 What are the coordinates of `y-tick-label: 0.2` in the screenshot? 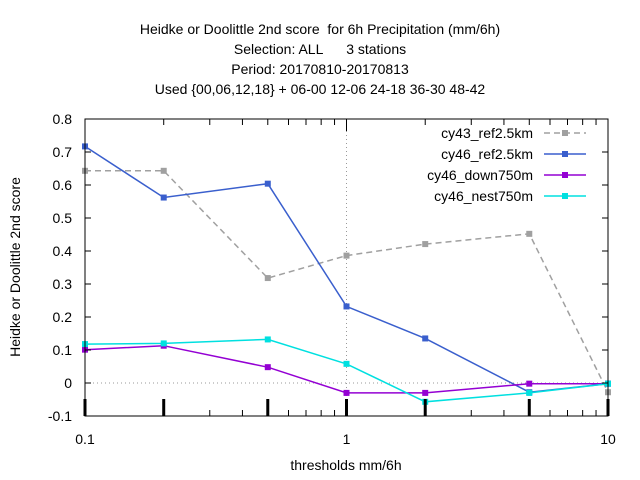 It's located at (63, 317).